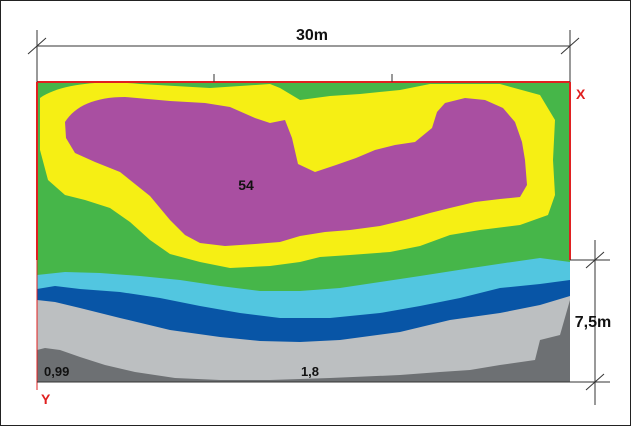 The image size is (632, 427). I want to click on width-dimension, so click(303, 56).